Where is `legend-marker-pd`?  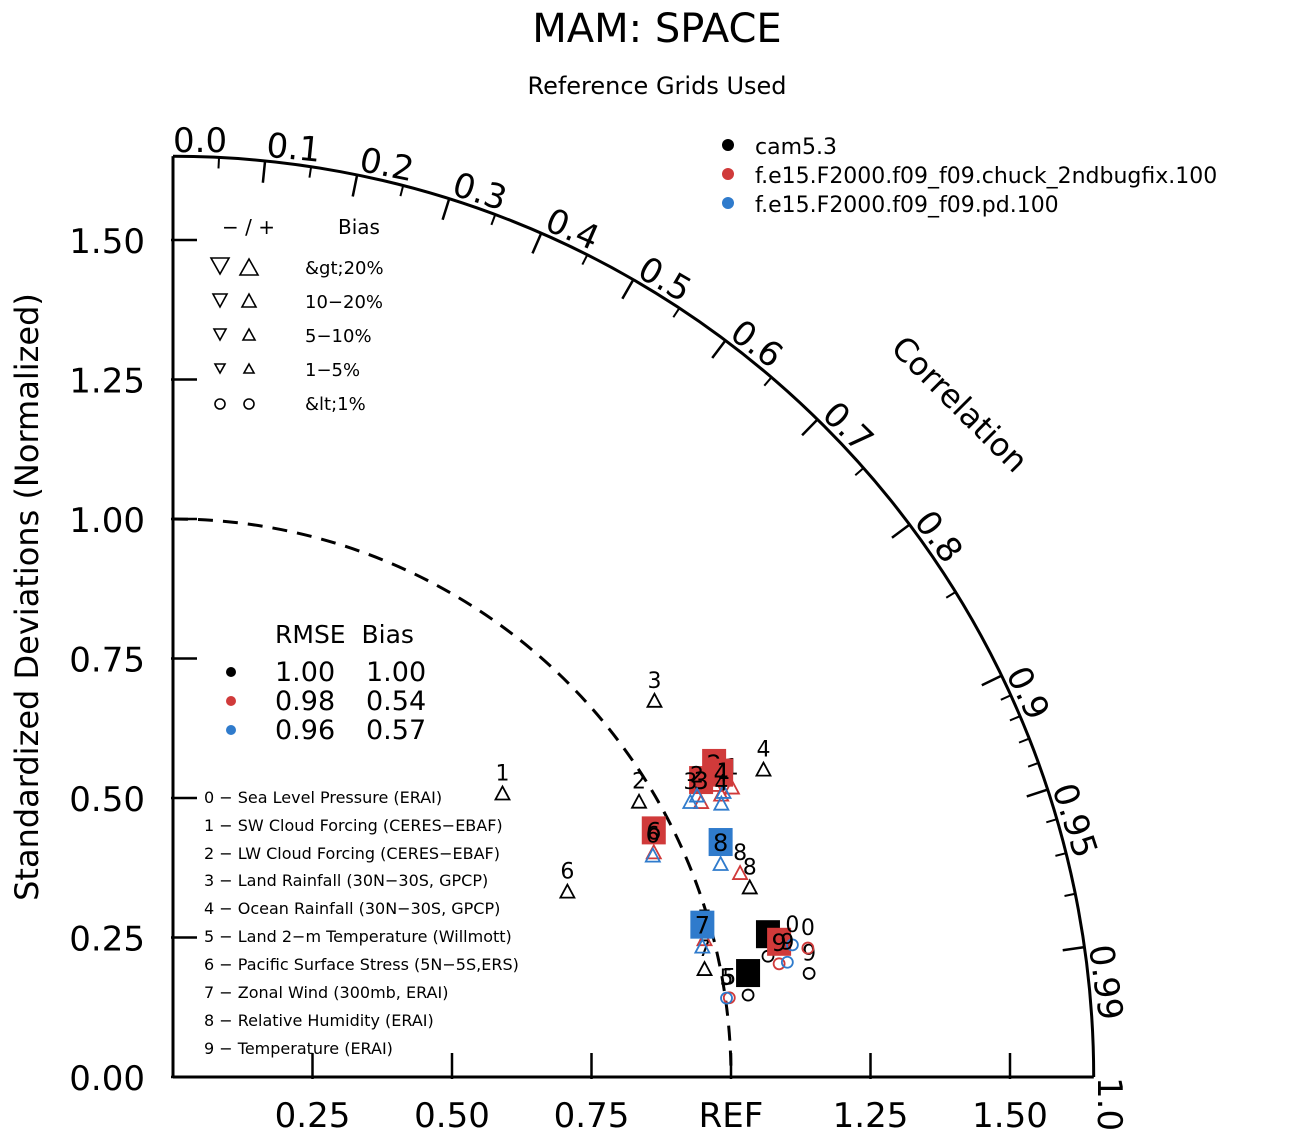 legend-marker-pd is located at coordinates (728, 203).